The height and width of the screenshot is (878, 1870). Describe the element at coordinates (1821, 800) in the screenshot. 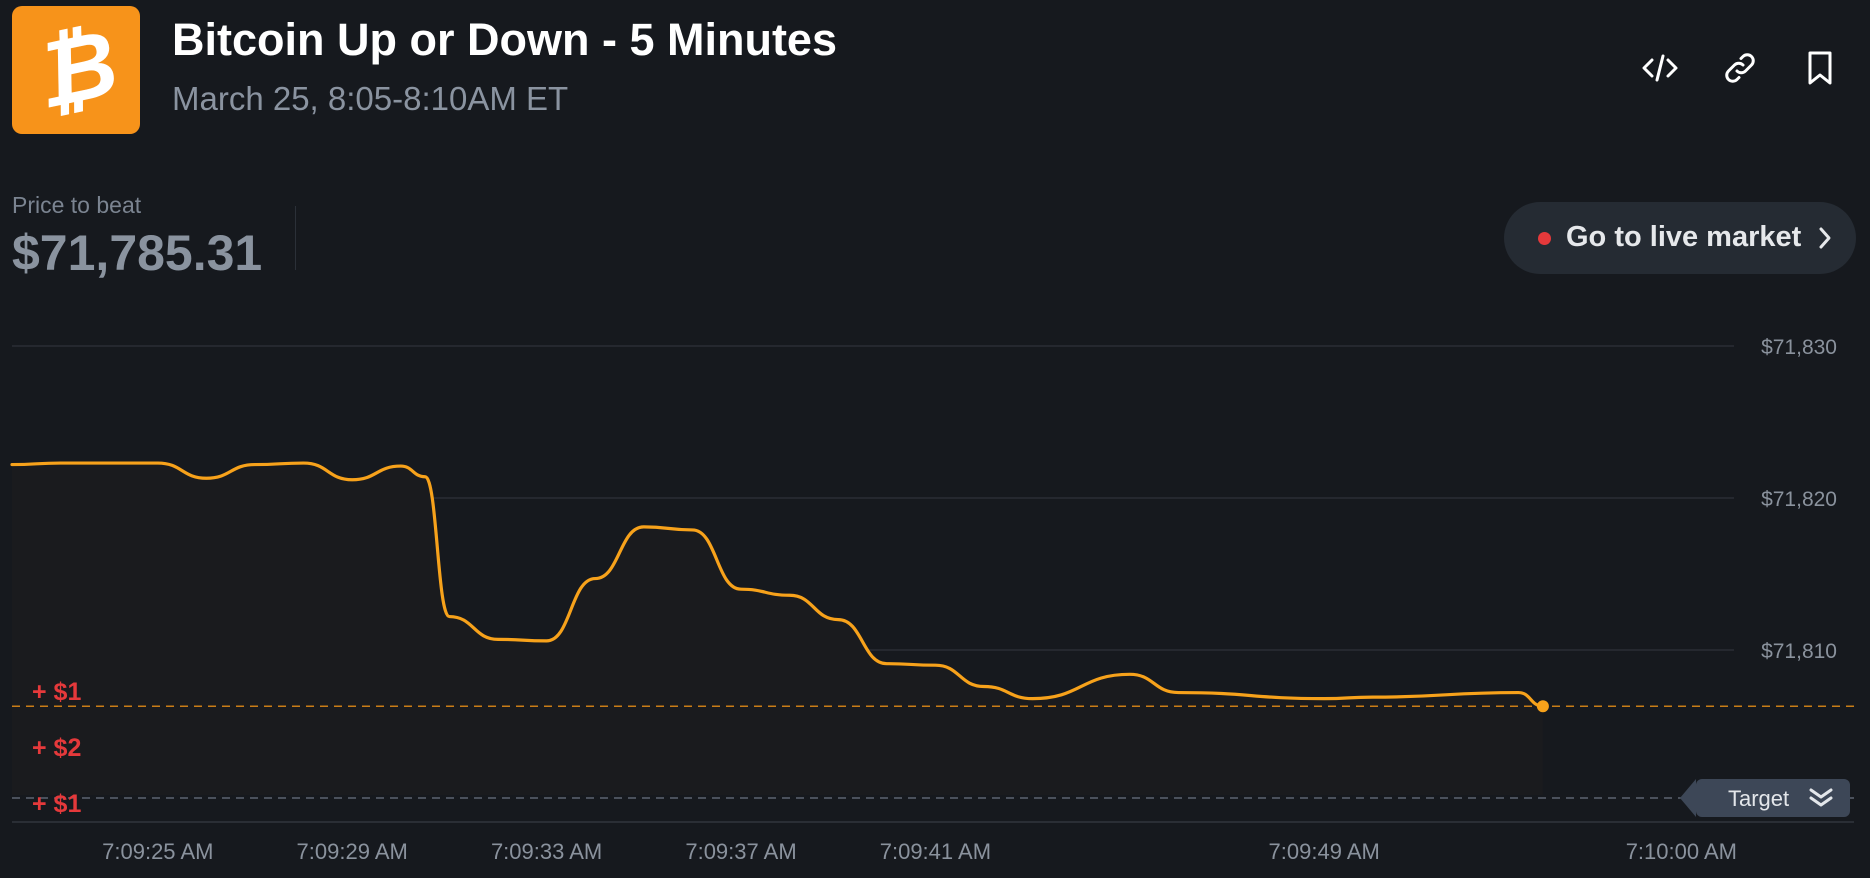

I see `double-chevron-down-icon` at that location.